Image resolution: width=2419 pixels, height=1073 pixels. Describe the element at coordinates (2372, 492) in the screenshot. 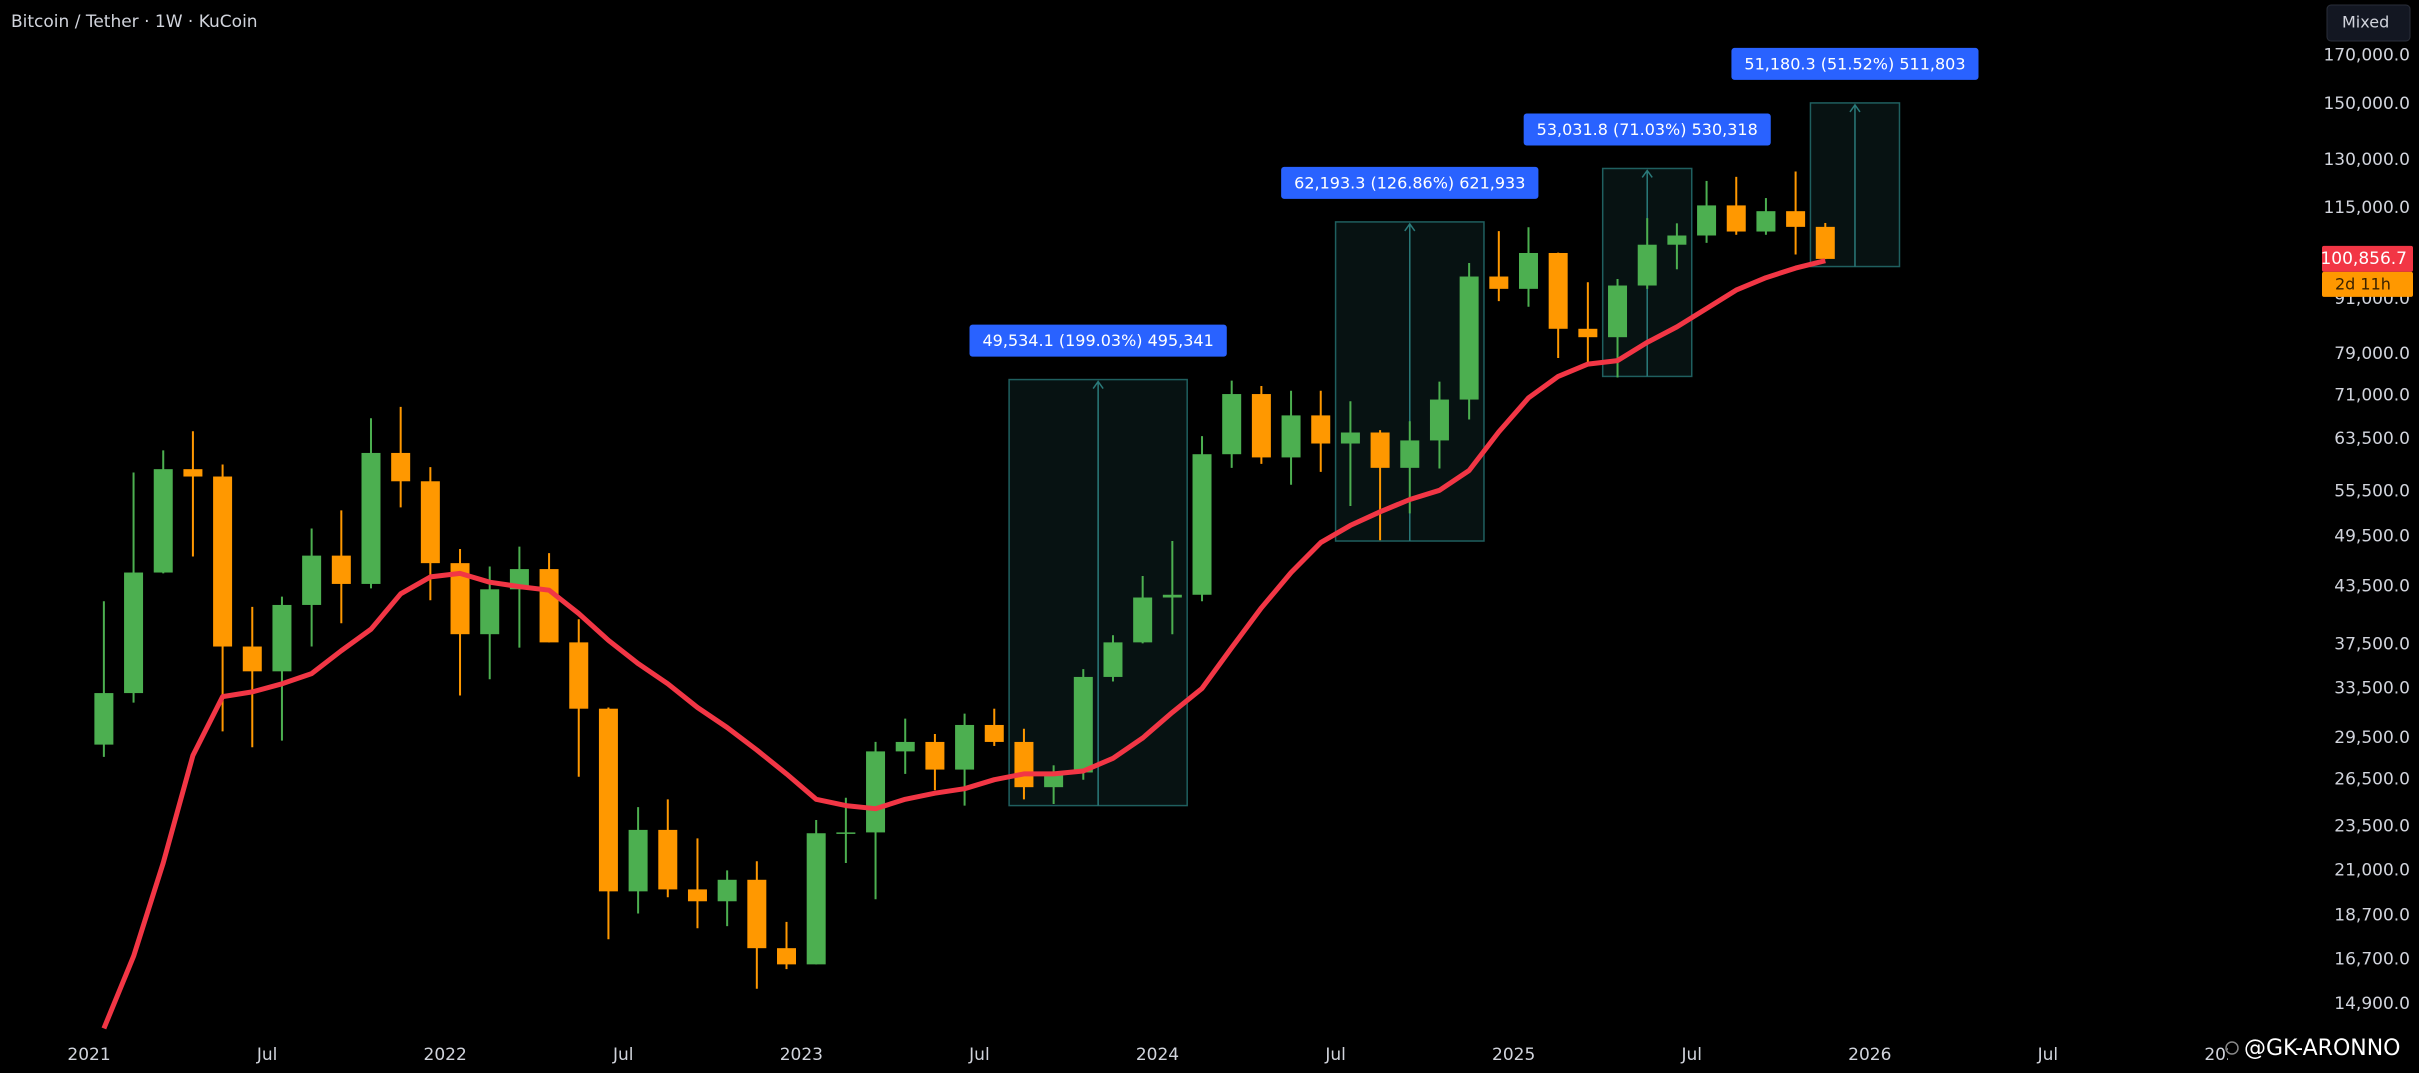

I see `y-tick-label: 55,500.0` at that location.